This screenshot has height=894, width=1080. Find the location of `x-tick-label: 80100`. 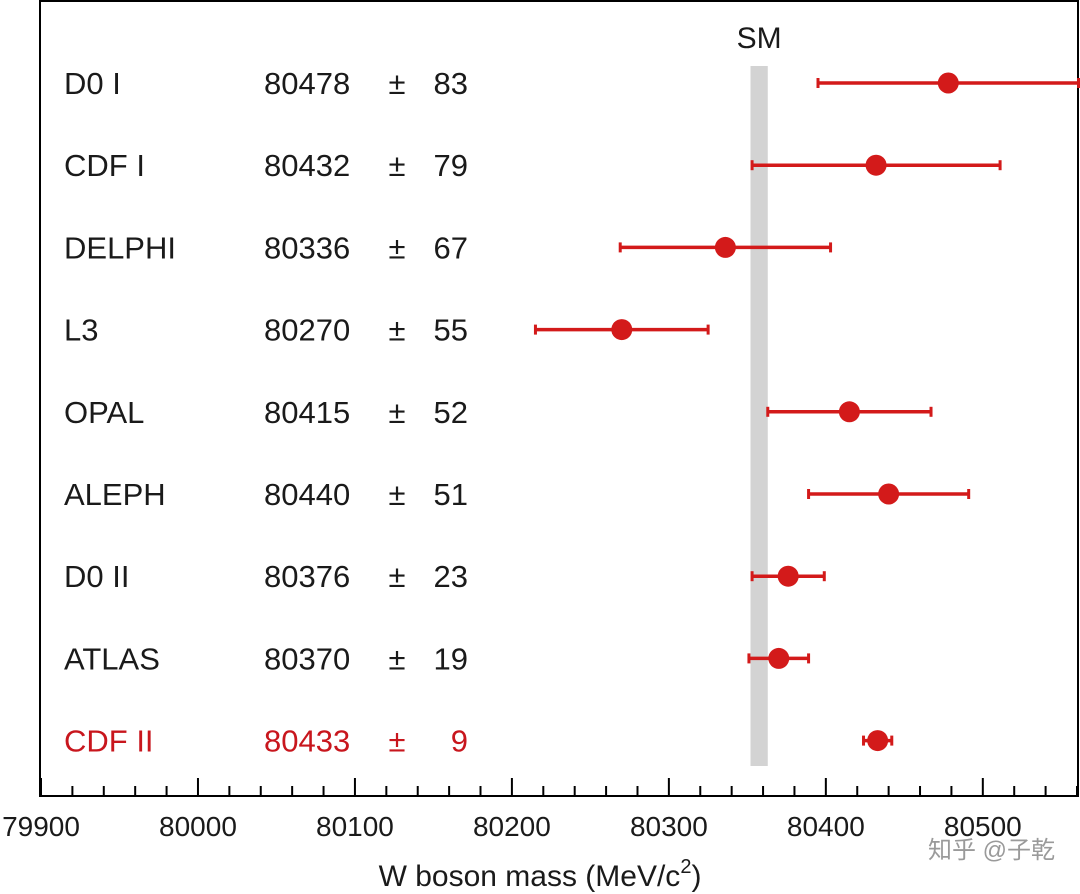

x-tick-label: 80100 is located at coordinates (355, 826).